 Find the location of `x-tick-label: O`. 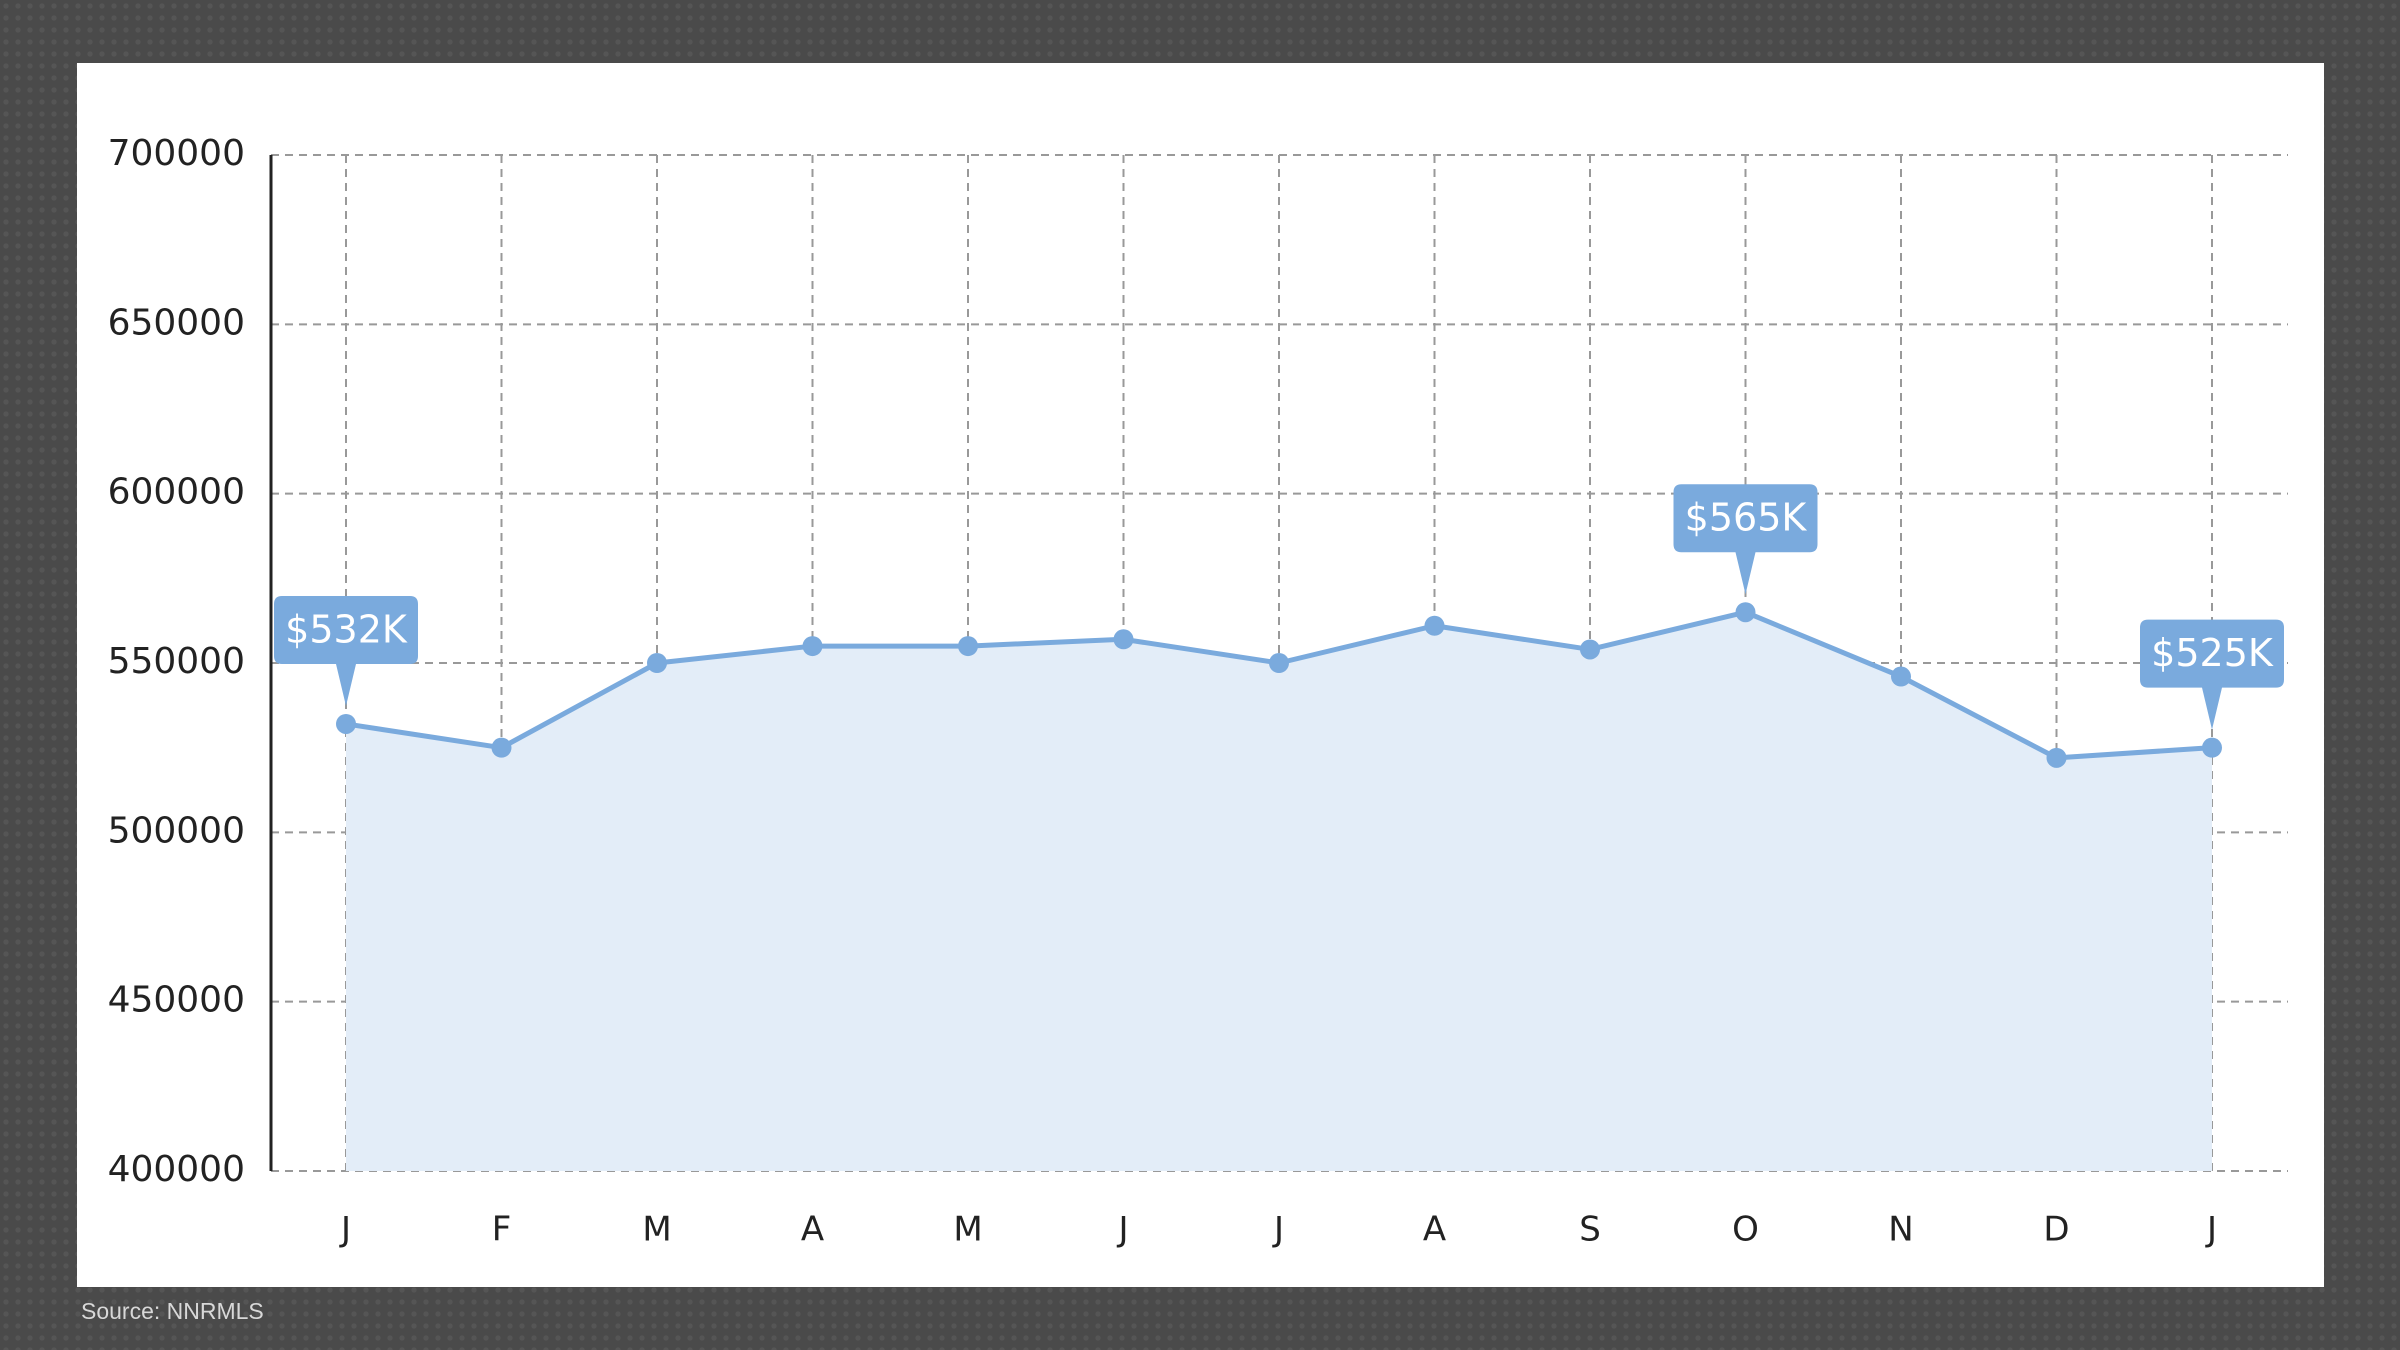

x-tick-label: O is located at coordinates (1745, 1230).